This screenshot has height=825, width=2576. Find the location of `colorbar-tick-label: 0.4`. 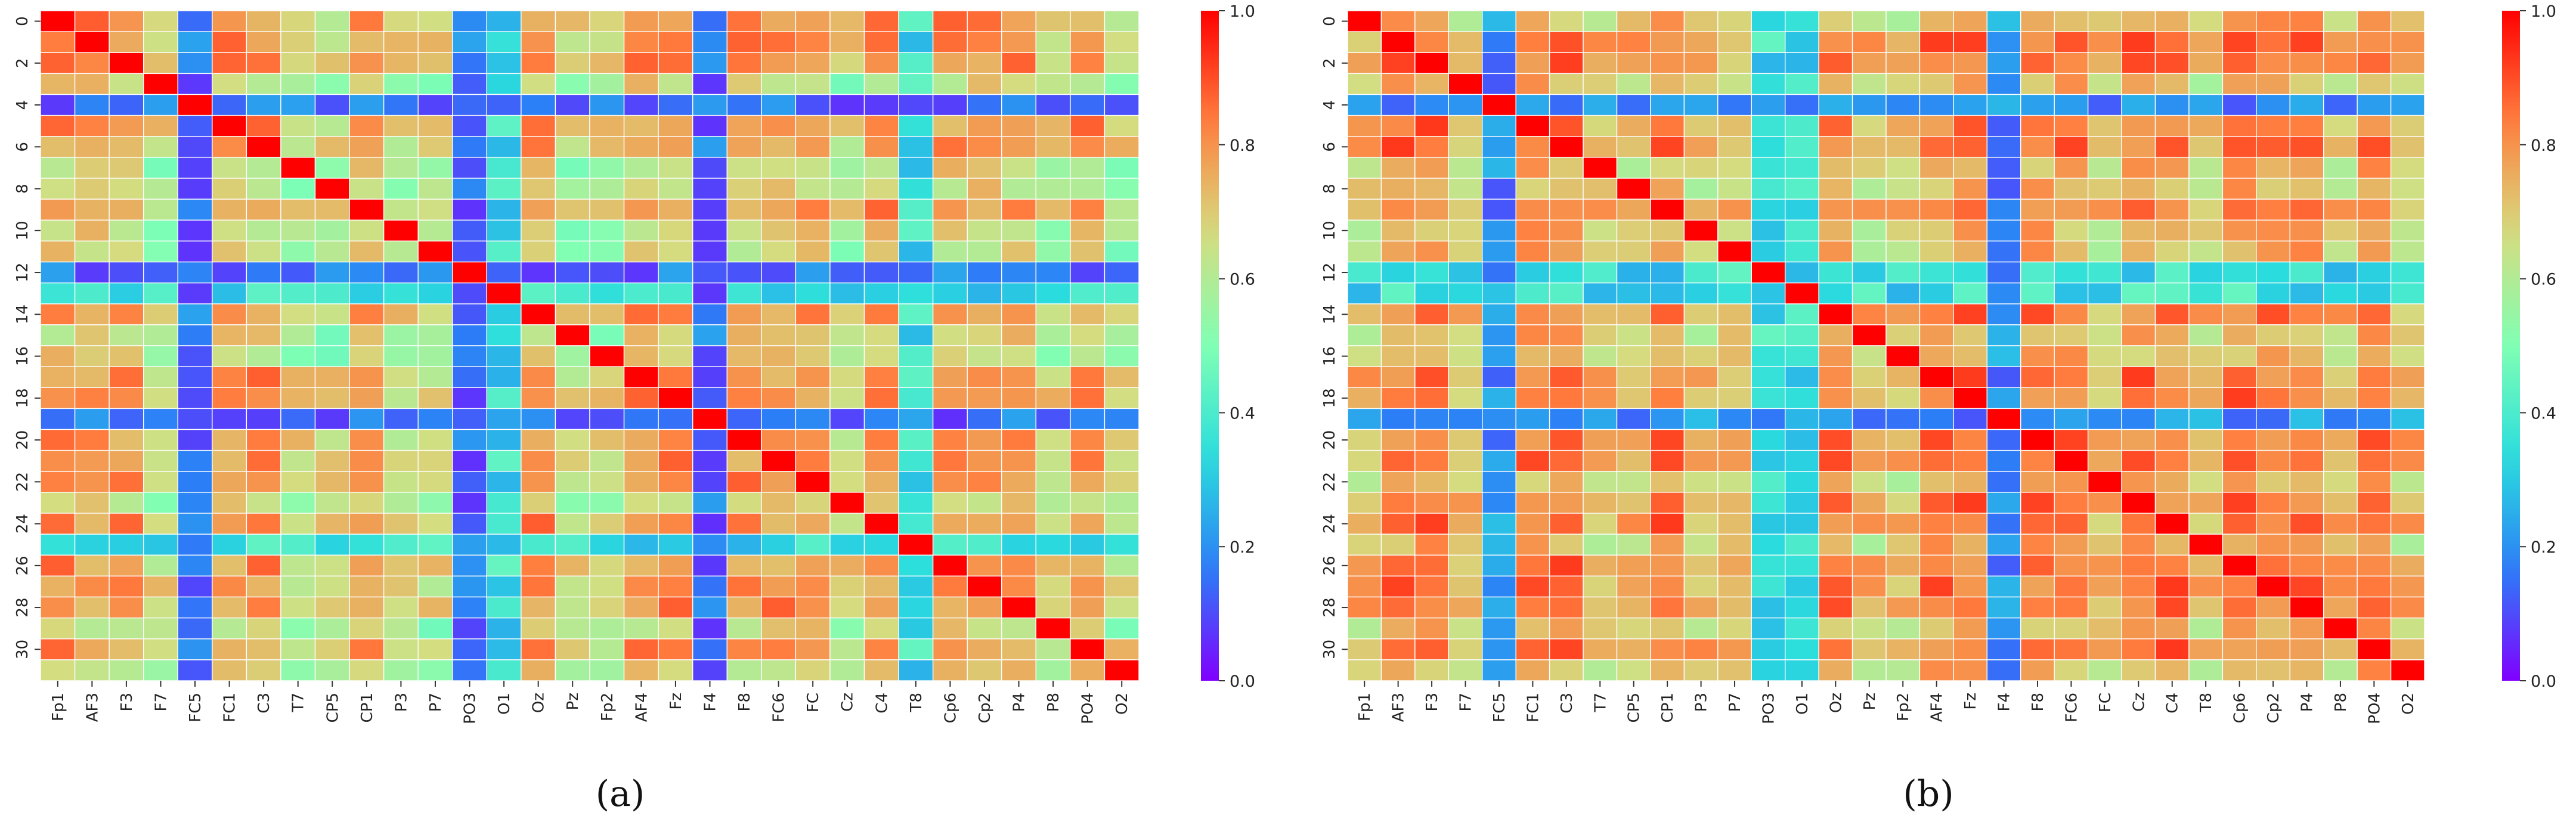

colorbar-tick-label: 0.4 is located at coordinates (1242, 413).